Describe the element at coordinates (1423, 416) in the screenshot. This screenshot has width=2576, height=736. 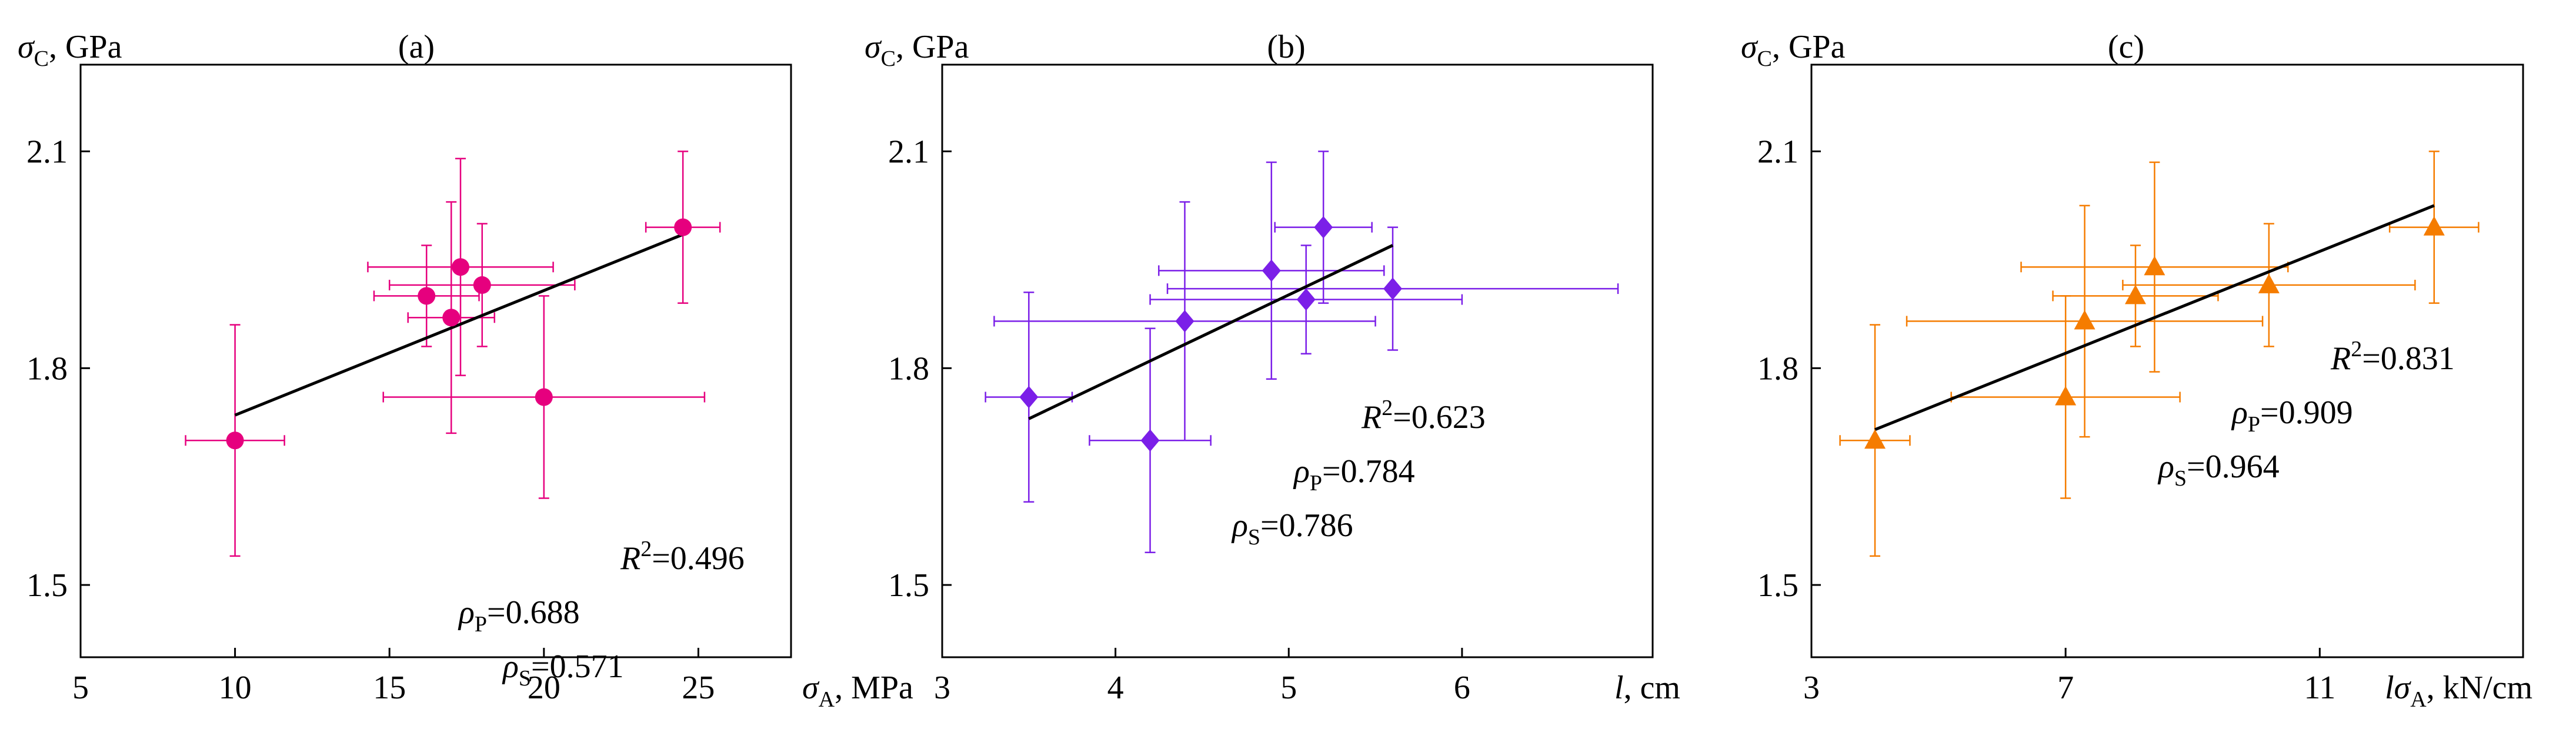
I see `stat-annotation: R2=0.623` at that location.